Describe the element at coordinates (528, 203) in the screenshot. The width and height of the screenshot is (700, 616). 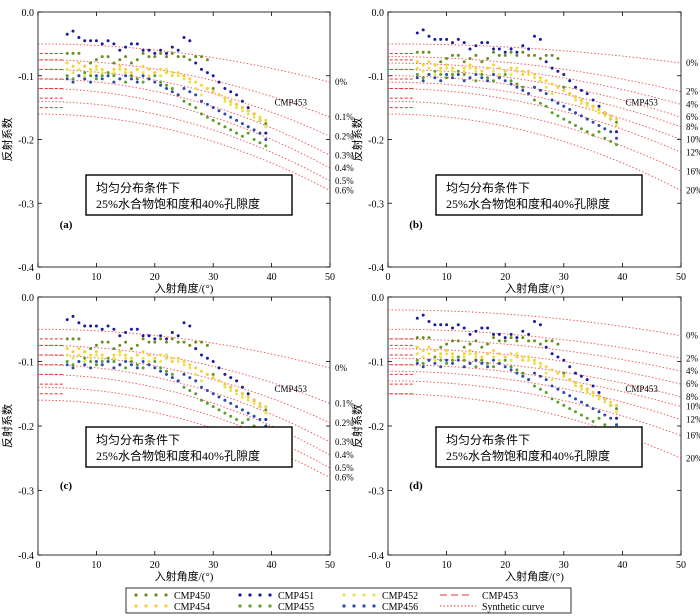
I see `annotation-line2: 25%水合物饱和度和40%孔隙度` at that location.